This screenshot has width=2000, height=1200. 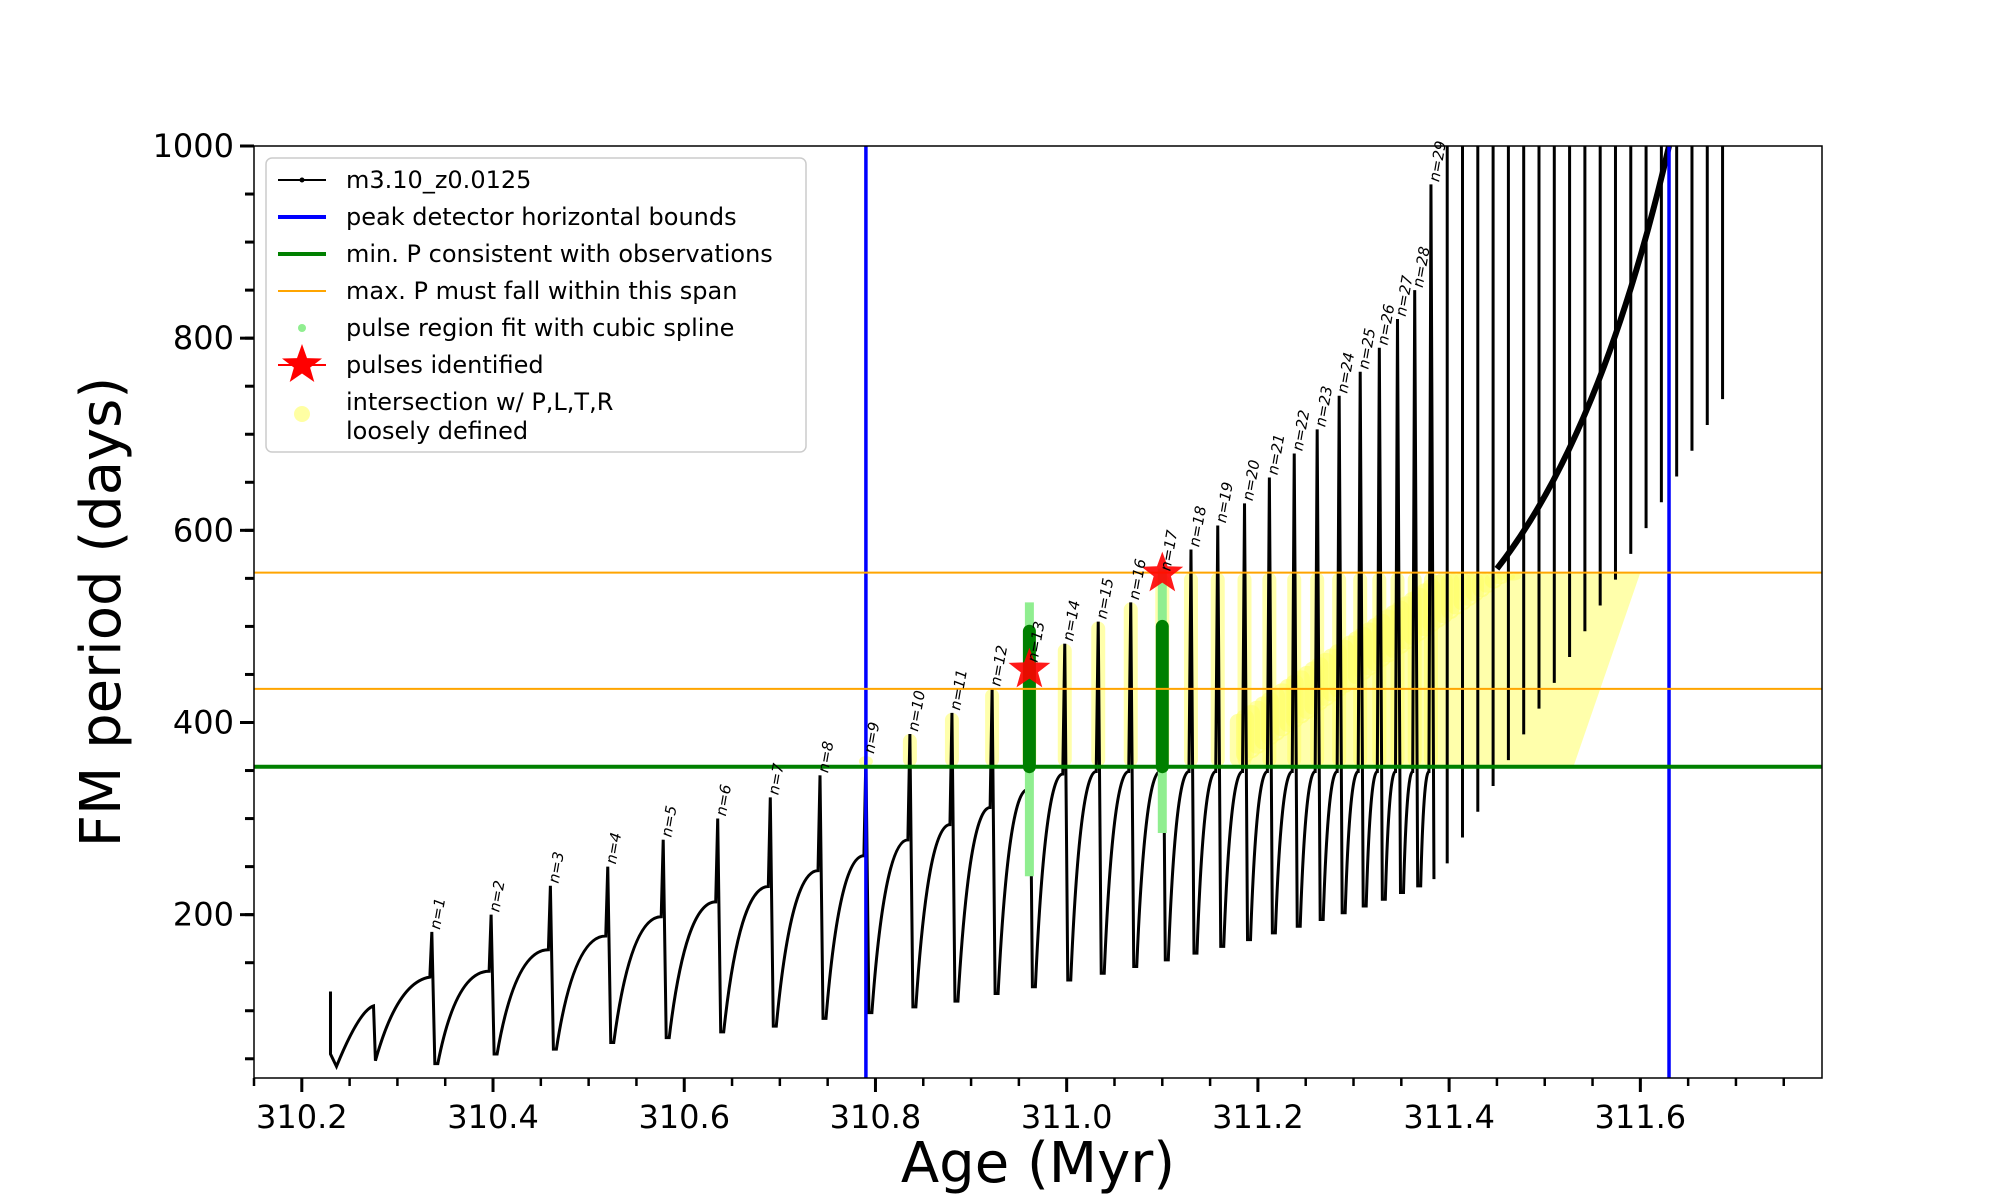 I want to click on pulse-label-n8: n=8, so click(x=825, y=757).